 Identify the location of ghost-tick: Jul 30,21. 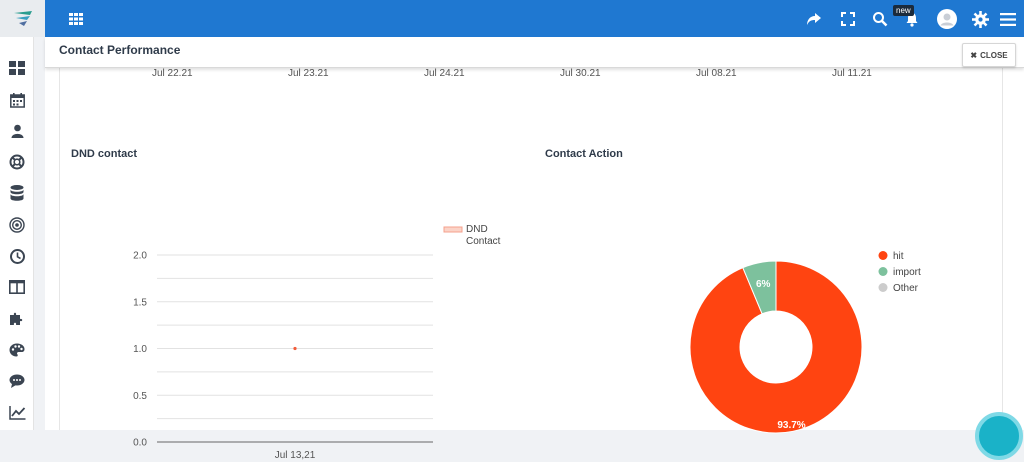
(580, 72).